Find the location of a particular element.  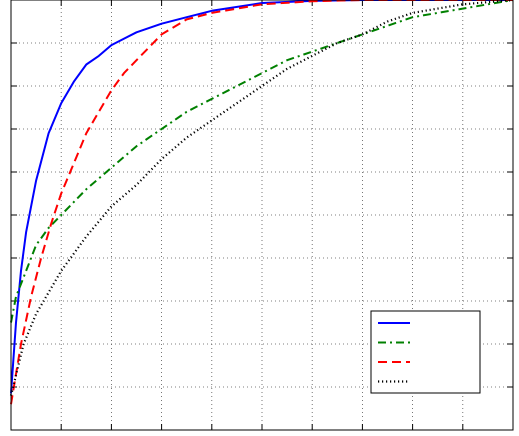

legend-box is located at coordinates (425, 352).